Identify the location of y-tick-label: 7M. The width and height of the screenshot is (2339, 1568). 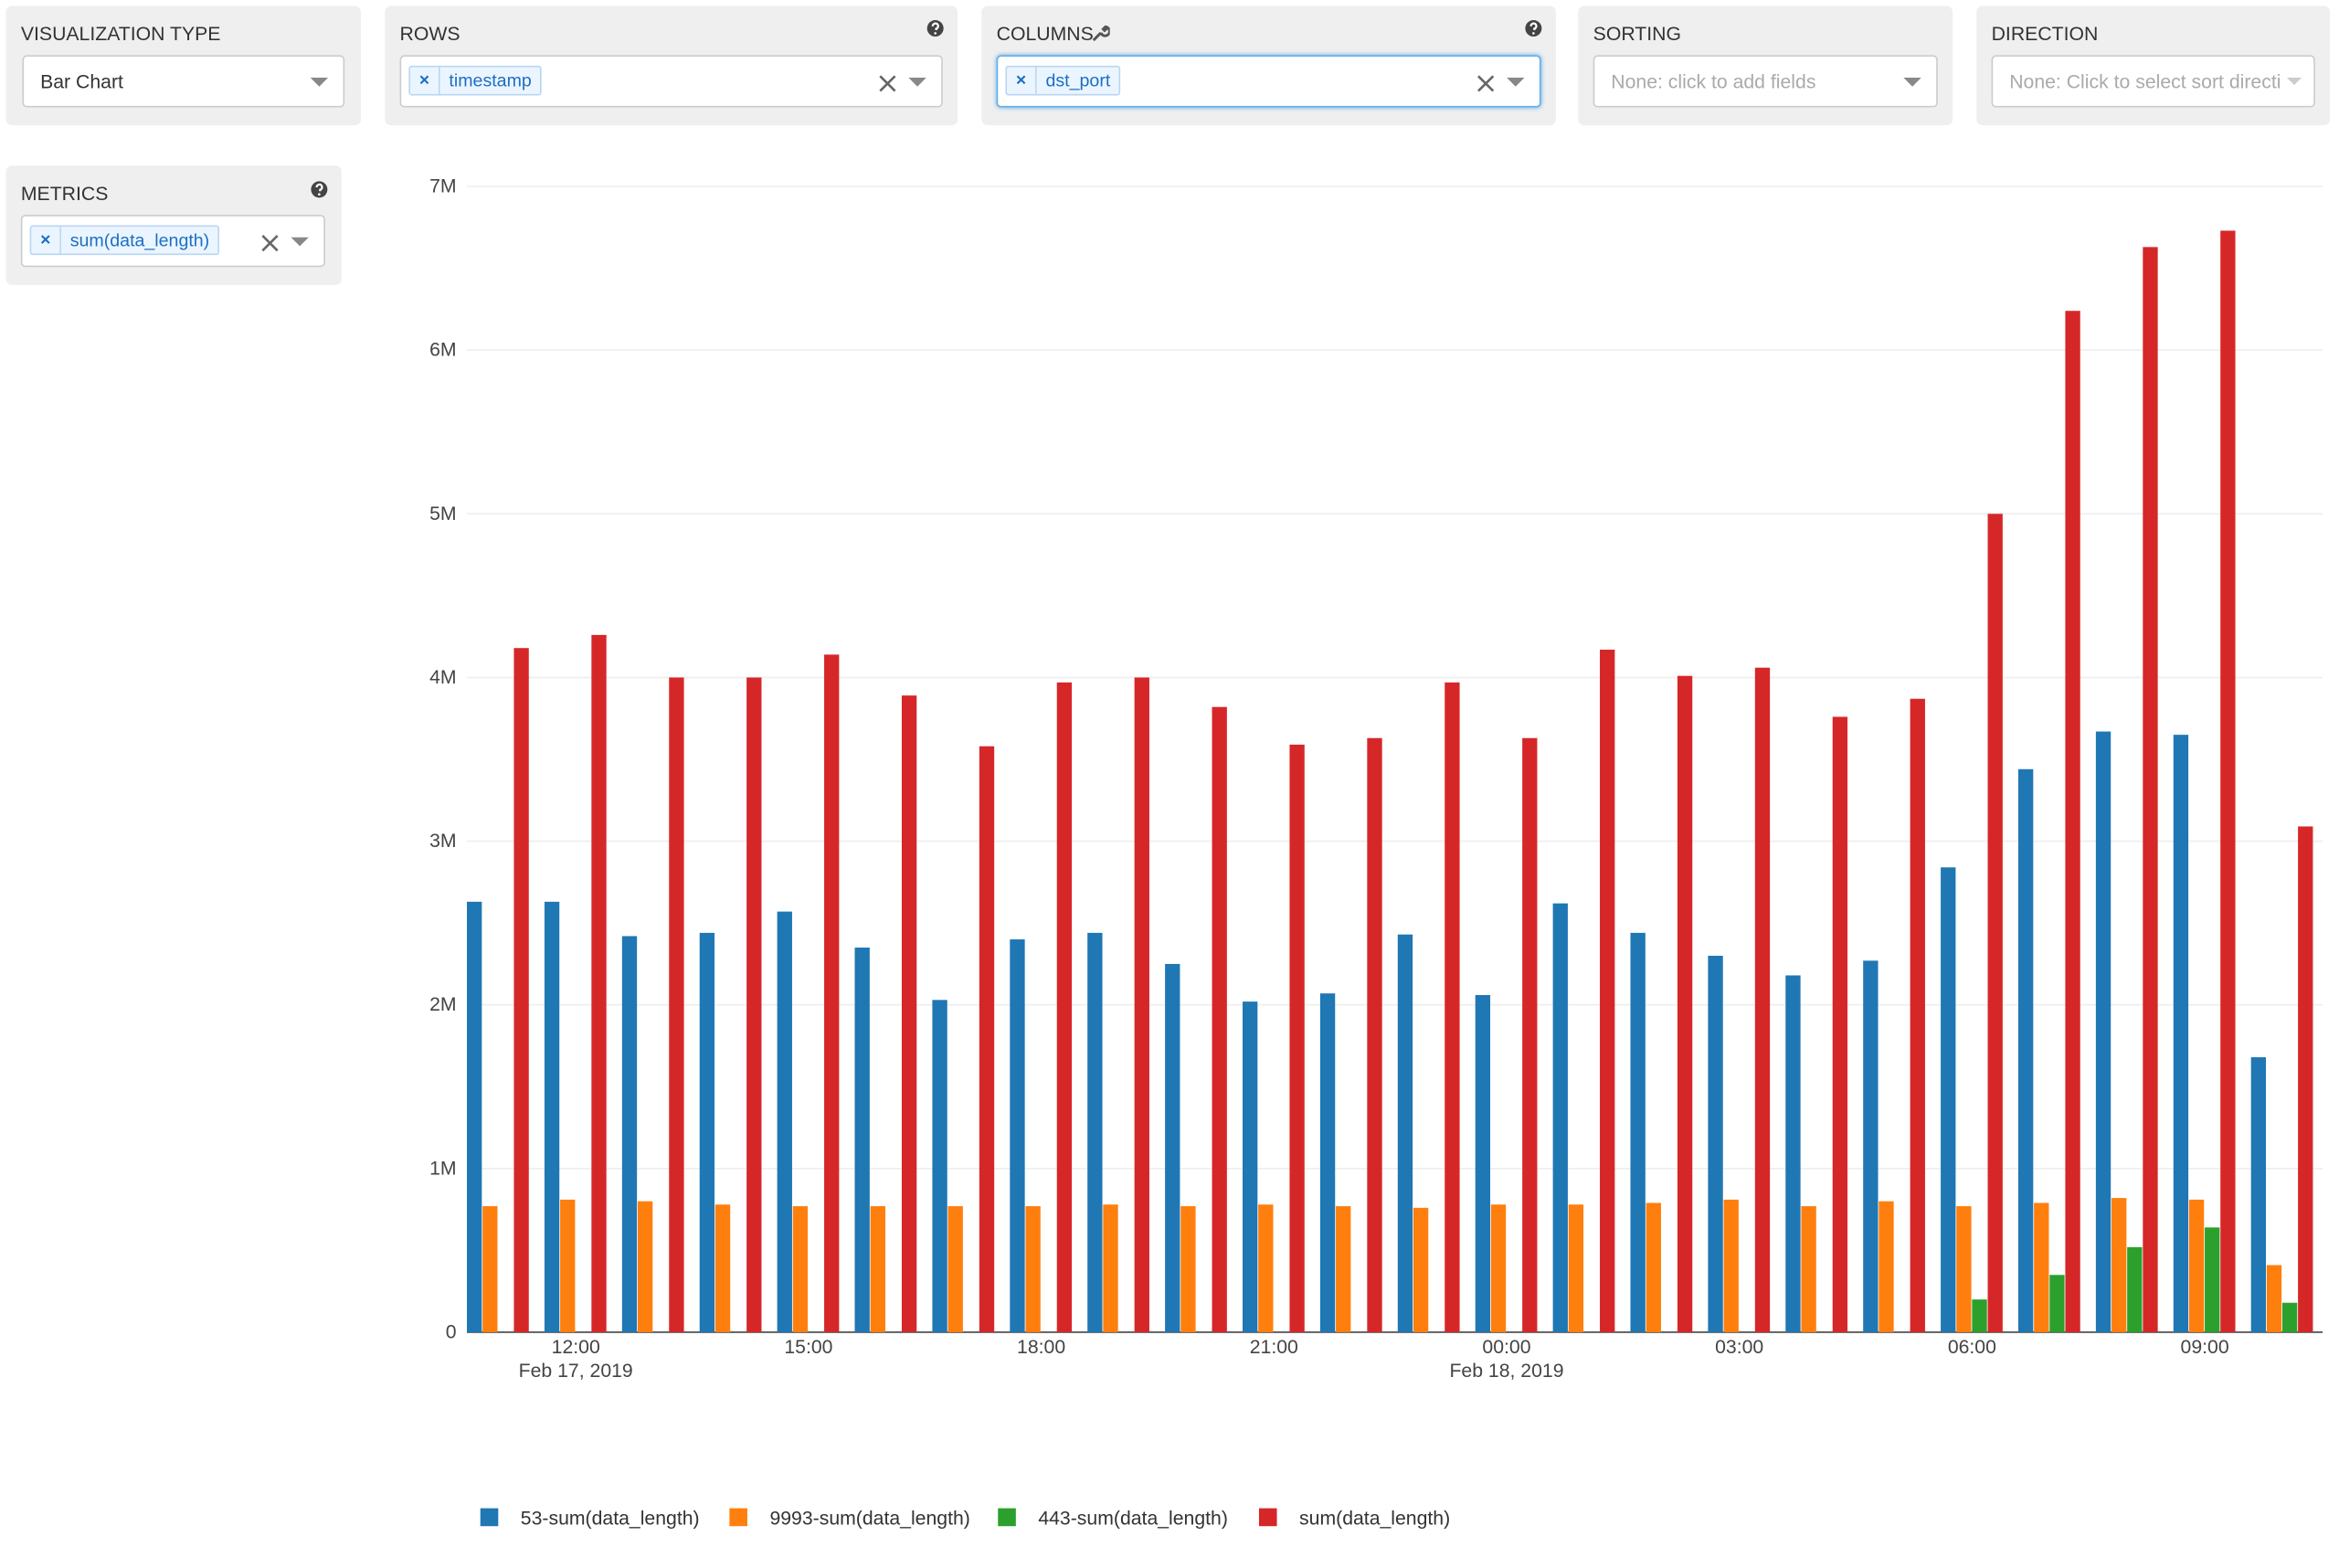
(443, 187).